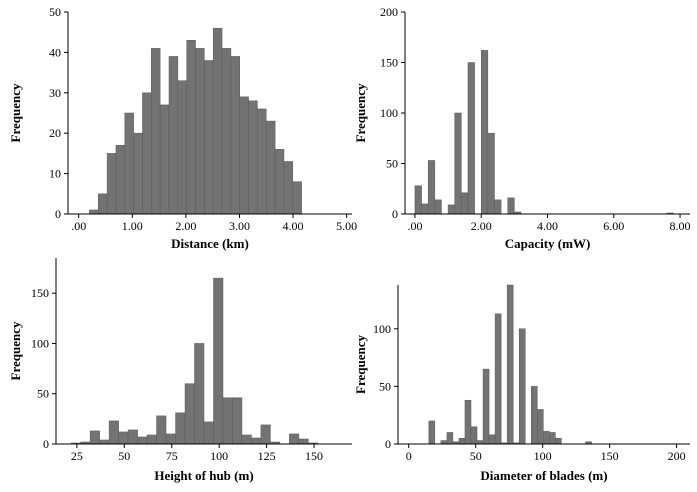 This screenshot has width=697, height=492. What do you see at coordinates (346, 226) in the screenshot?
I see `distance-x-tick-label: 5.00` at bounding box center [346, 226].